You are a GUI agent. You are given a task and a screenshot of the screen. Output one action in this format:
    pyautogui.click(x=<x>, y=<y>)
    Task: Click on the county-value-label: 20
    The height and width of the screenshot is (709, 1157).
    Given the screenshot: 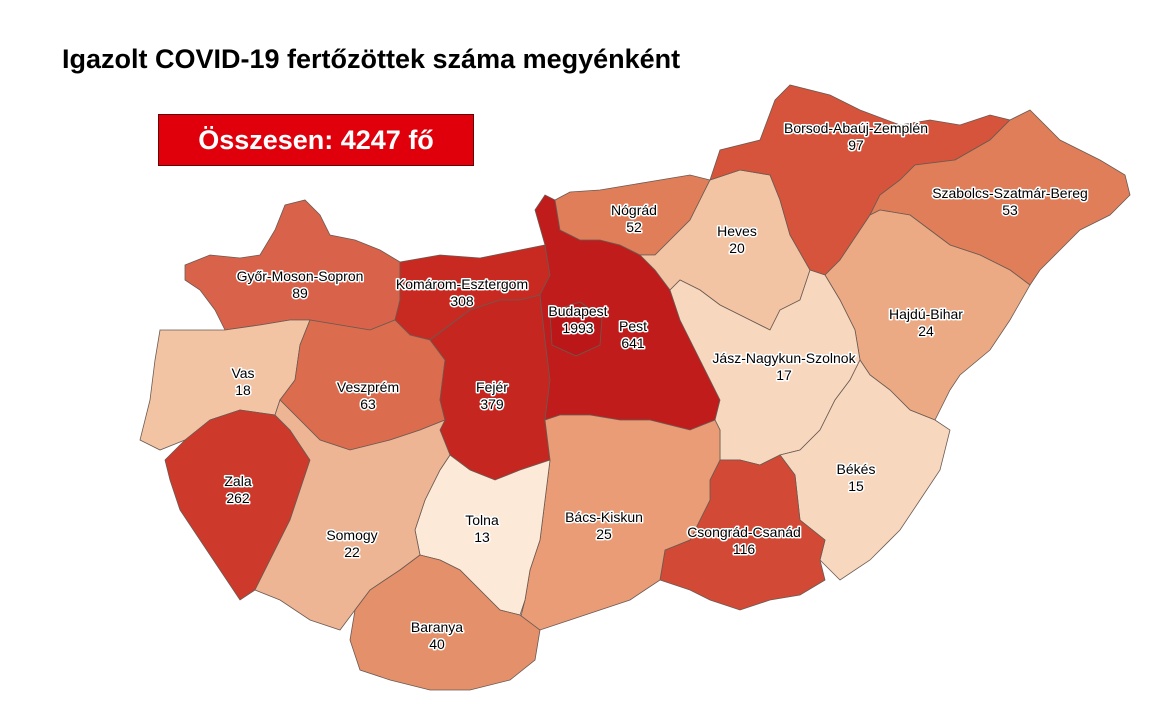 What is the action you would take?
    pyautogui.click(x=737, y=248)
    